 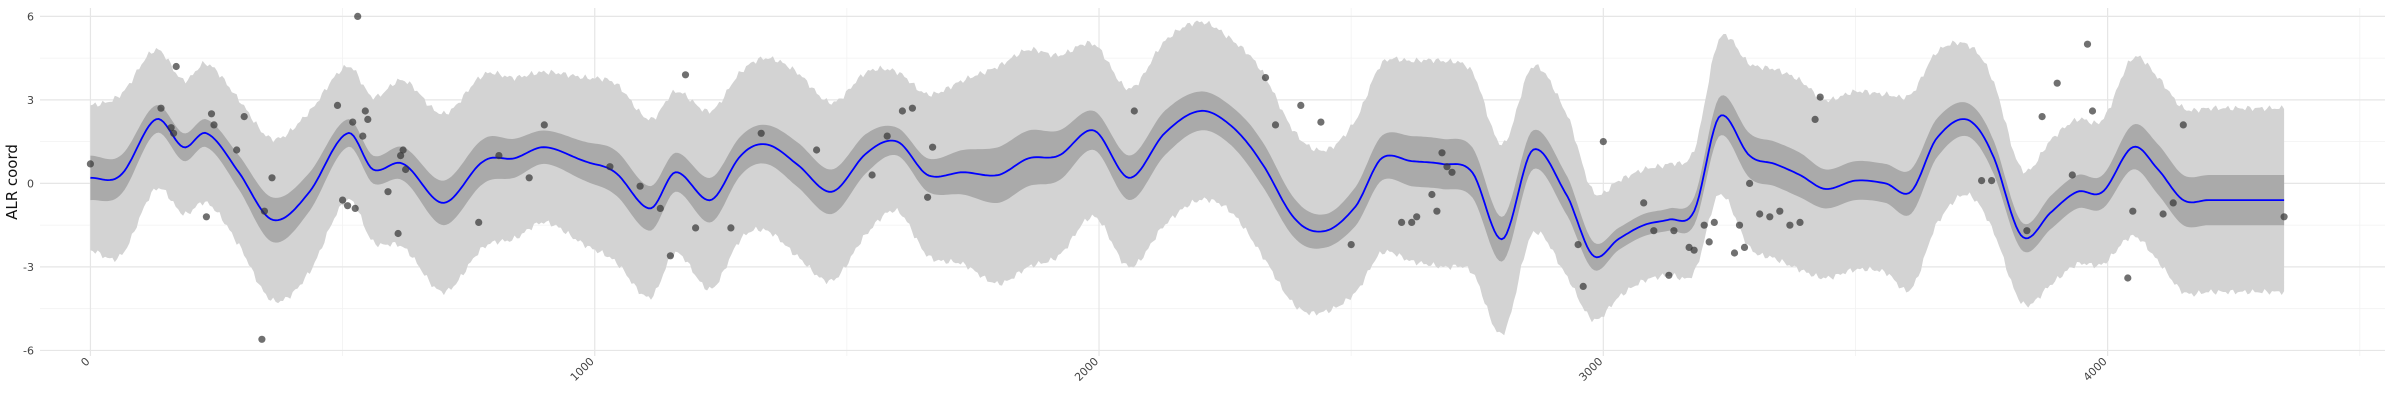 I want to click on x-tick-label: 4000, so click(x=2095, y=369).